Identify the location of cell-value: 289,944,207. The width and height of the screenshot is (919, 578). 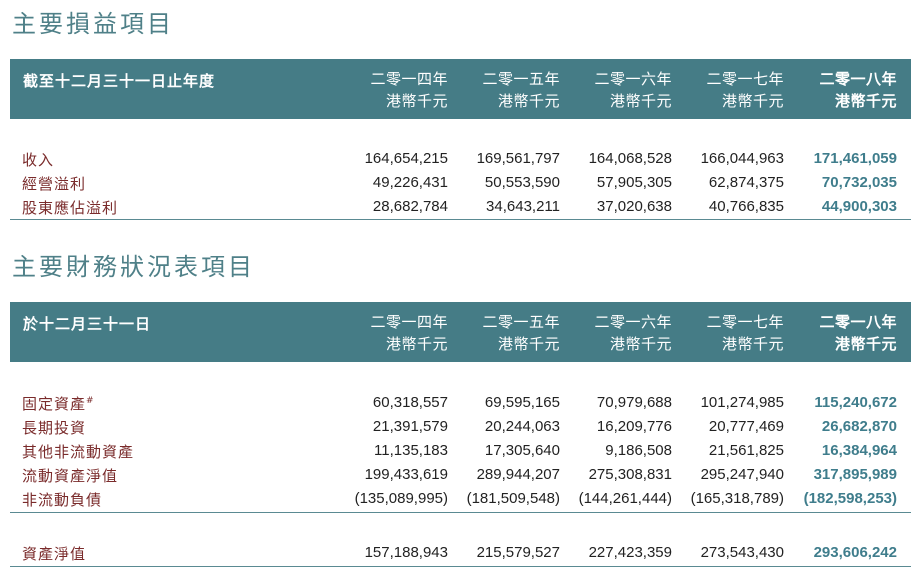
(518, 474).